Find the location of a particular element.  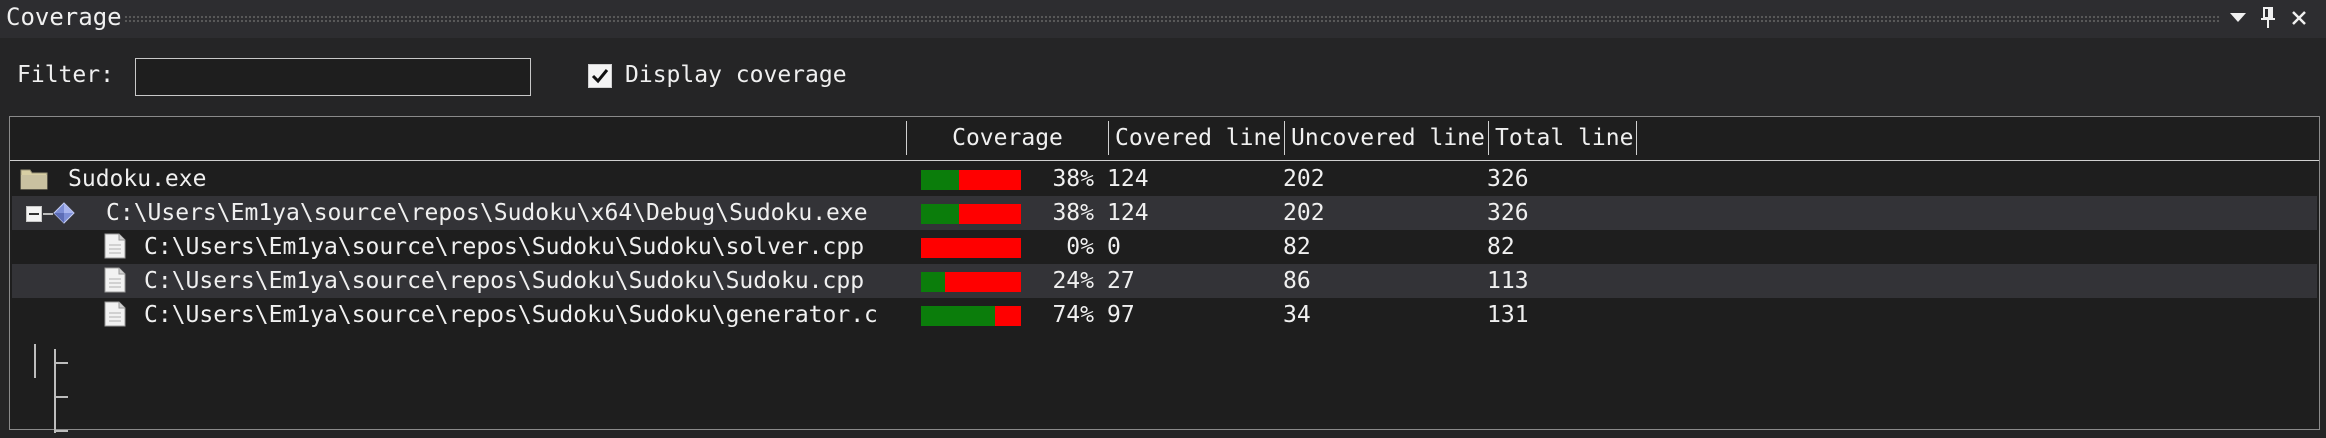

filter-input is located at coordinates (333, 77).